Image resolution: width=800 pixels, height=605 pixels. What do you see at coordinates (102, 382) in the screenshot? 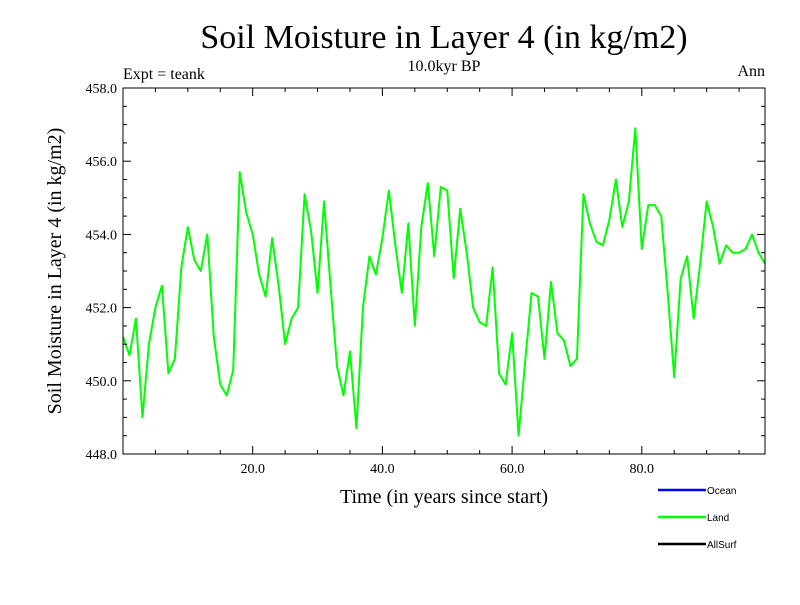
I see `y-tick-label: 450.0` at bounding box center [102, 382].